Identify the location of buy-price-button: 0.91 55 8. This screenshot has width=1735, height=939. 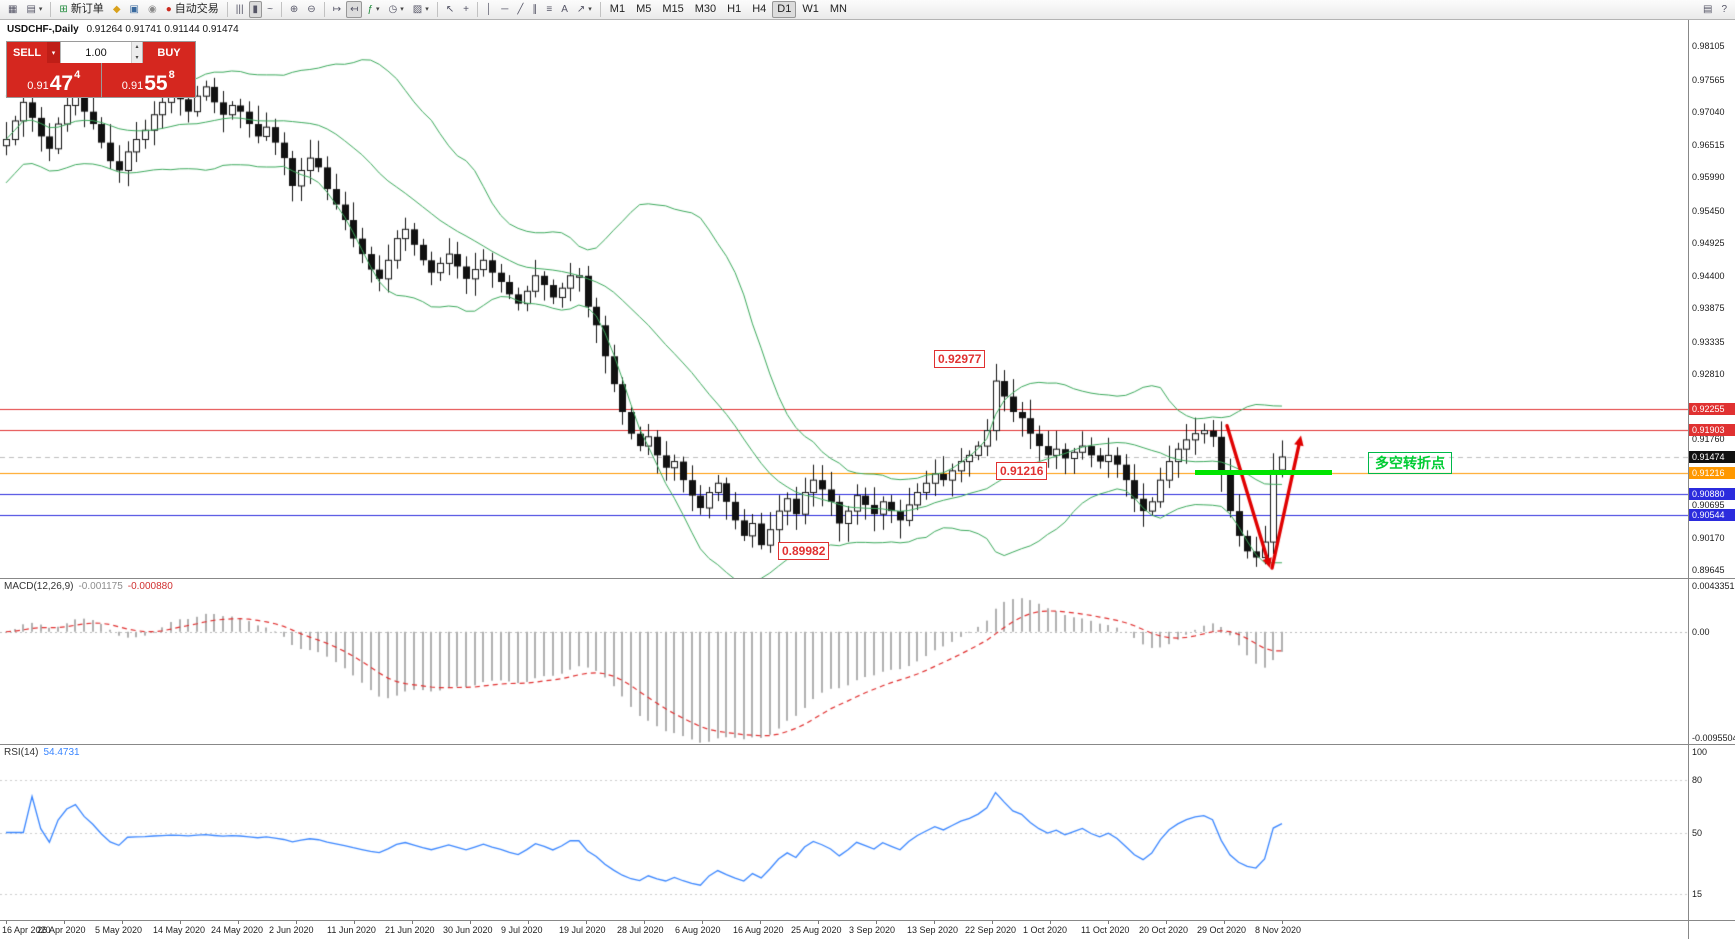
(148, 80).